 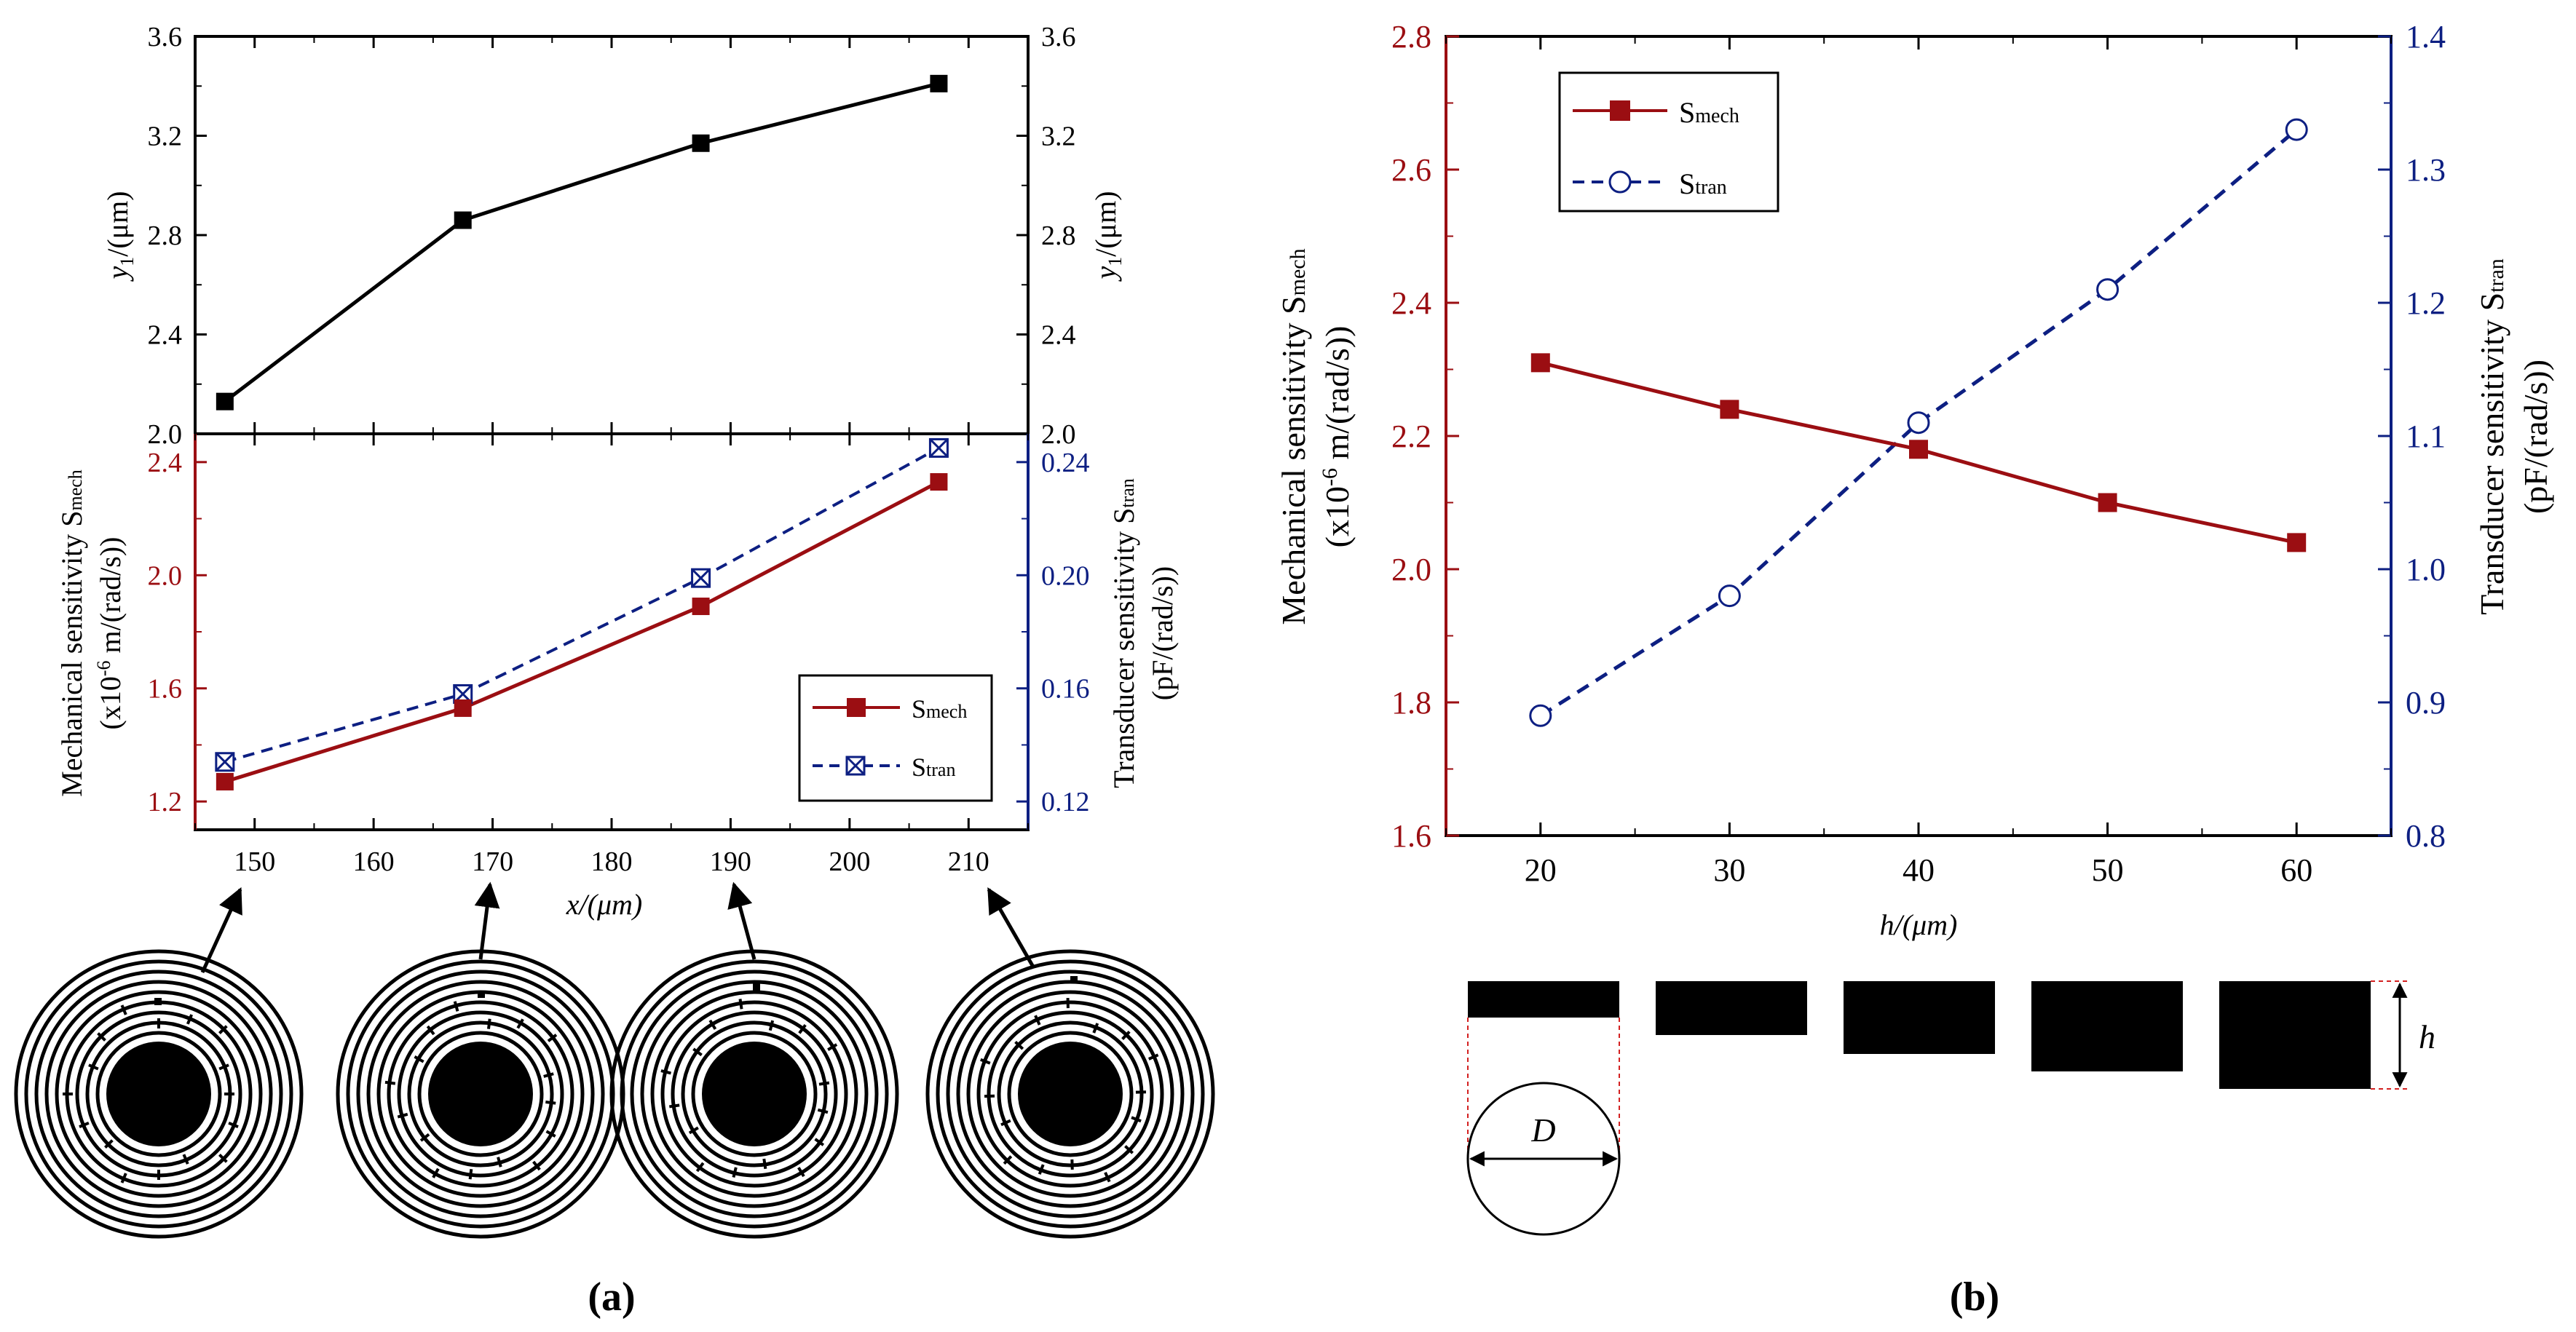 I want to click on x-tick-label-a: 150, so click(x=255, y=862).